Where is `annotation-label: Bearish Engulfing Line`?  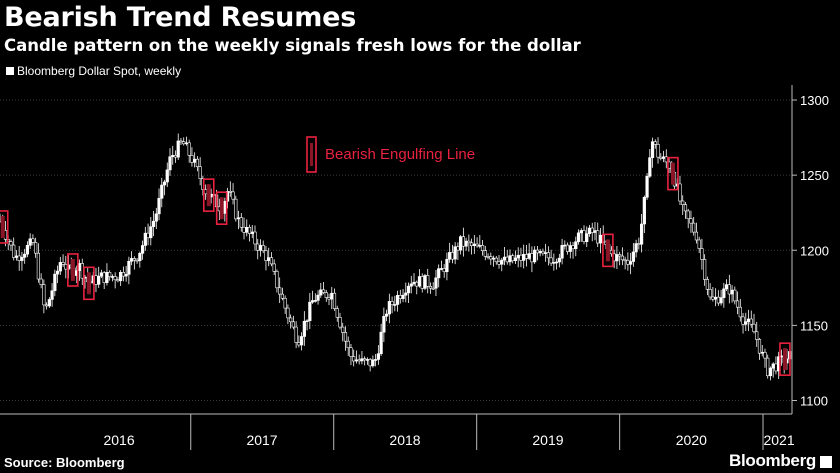 annotation-label: Bearish Engulfing Line is located at coordinates (400, 154).